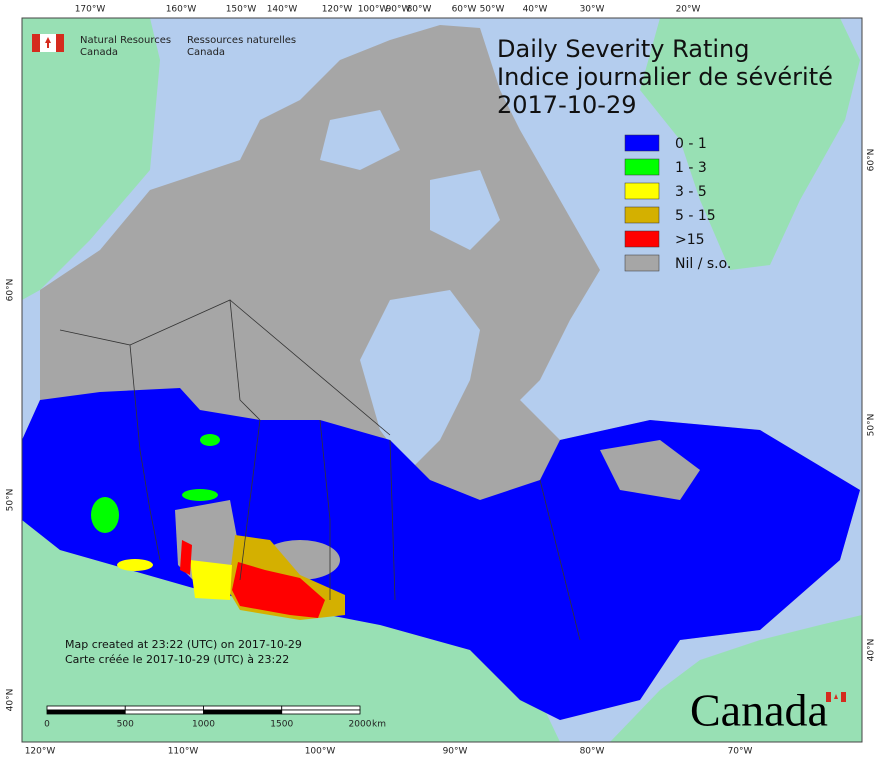  Describe the element at coordinates (281, 725) in the screenshot. I see `scale-label: 1500` at that location.